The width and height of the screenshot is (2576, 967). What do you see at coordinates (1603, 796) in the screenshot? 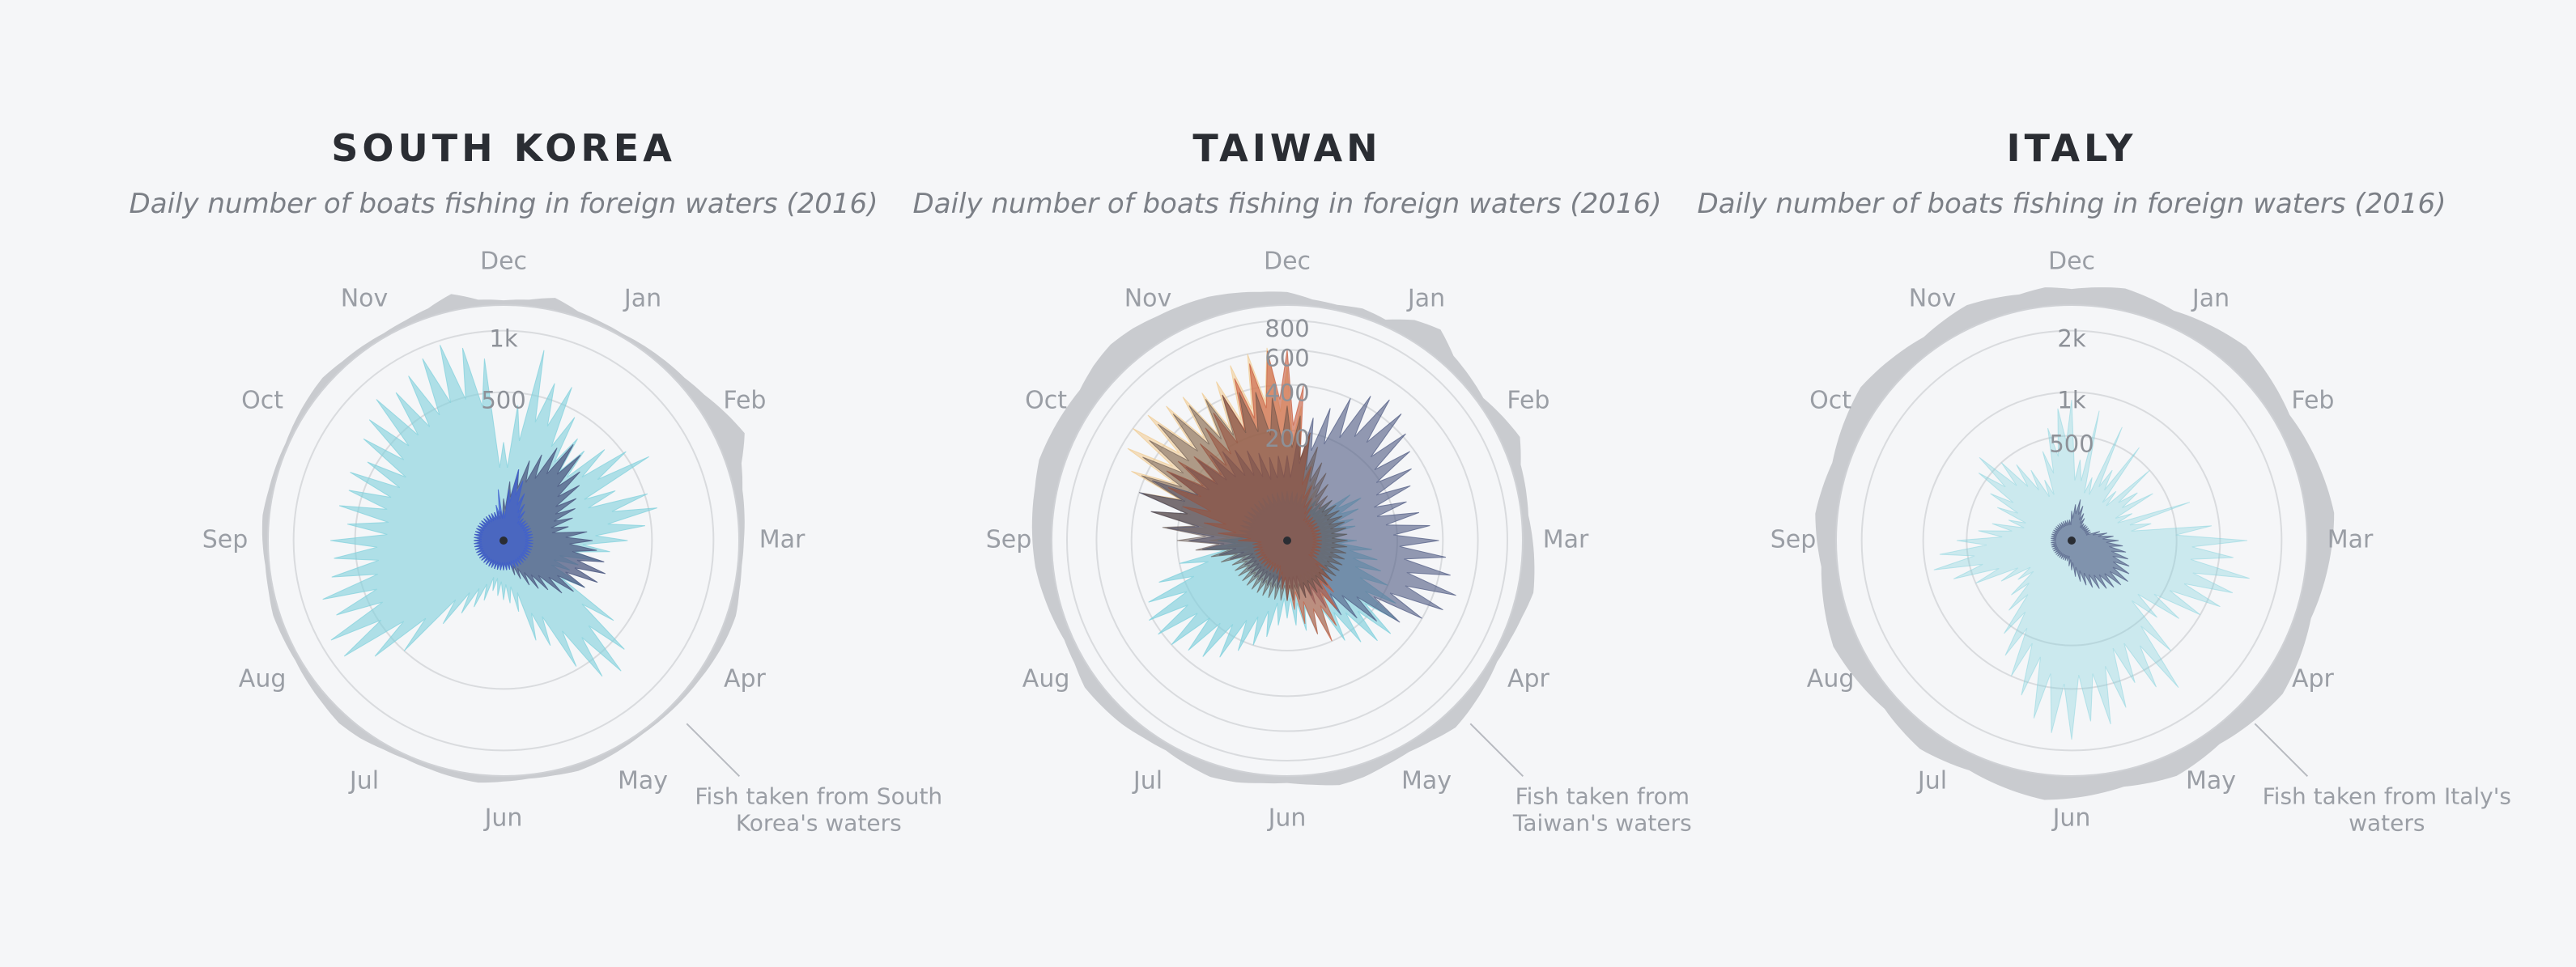
I see `annotation-text: Fish taken from` at bounding box center [1603, 796].